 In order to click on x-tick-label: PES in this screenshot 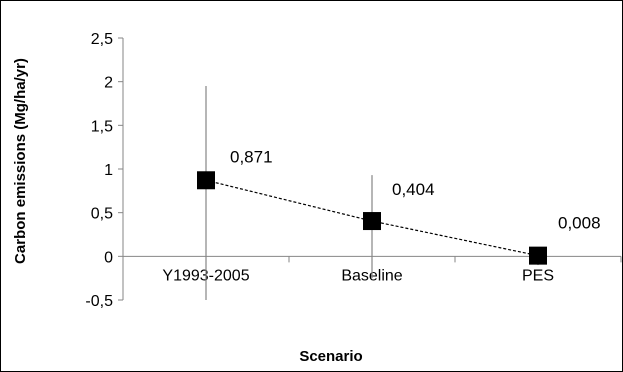, I will do `click(538, 275)`.